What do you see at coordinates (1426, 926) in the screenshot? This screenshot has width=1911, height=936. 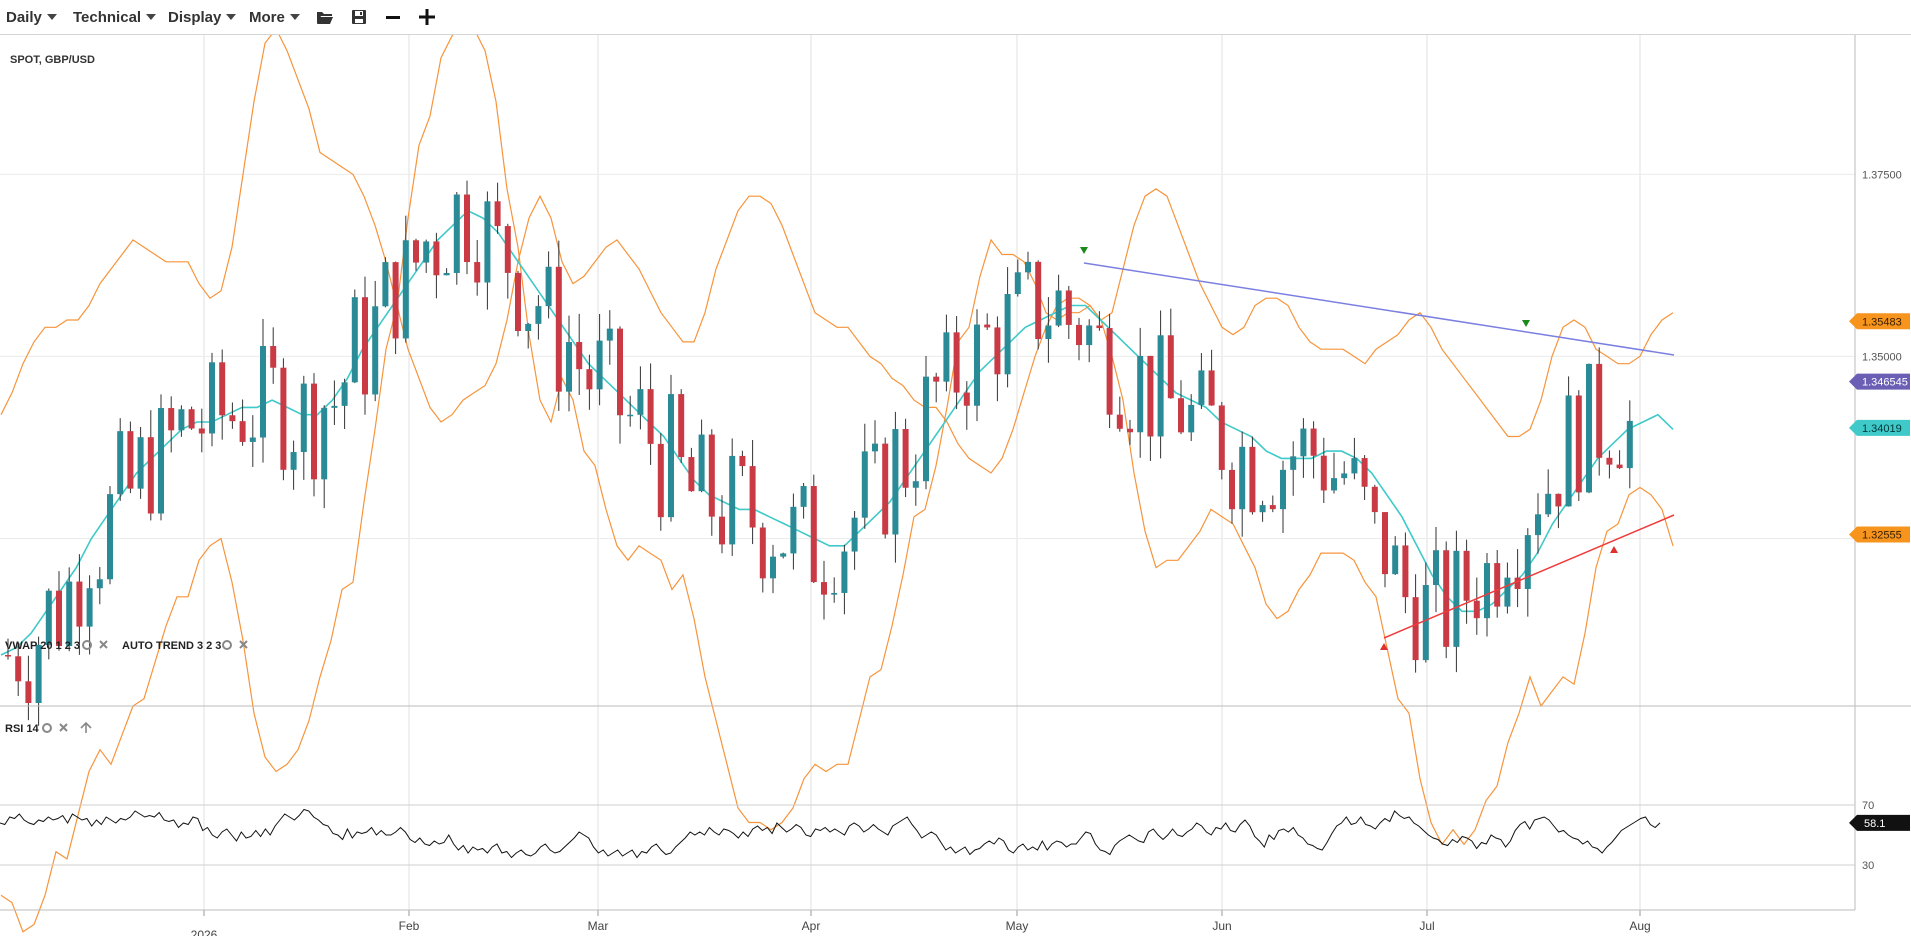 I see `x-tick-label: Jul` at bounding box center [1426, 926].